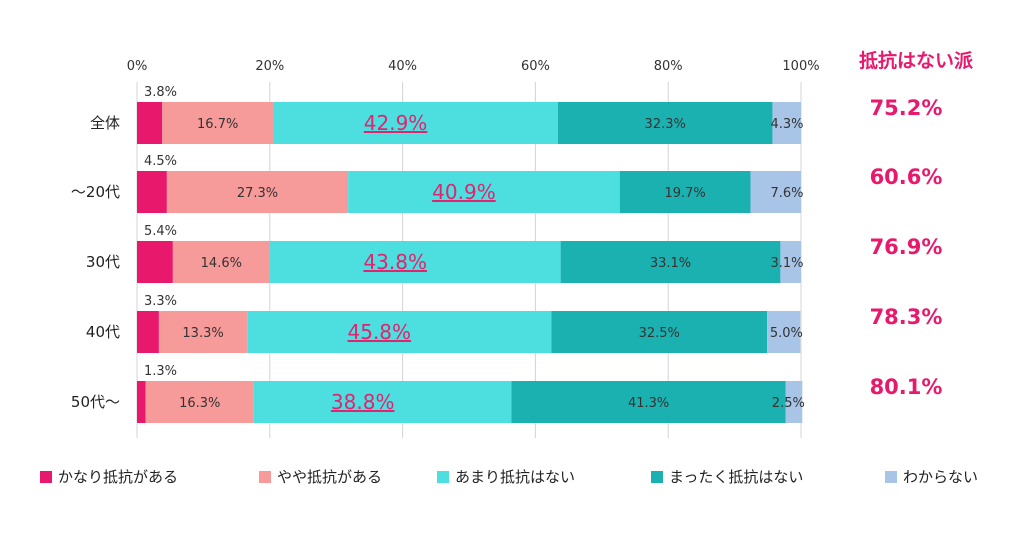  What do you see at coordinates (464, 192) in the screenshot?
I see `segment-label: 40.9%` at bounding box center [464, 192].